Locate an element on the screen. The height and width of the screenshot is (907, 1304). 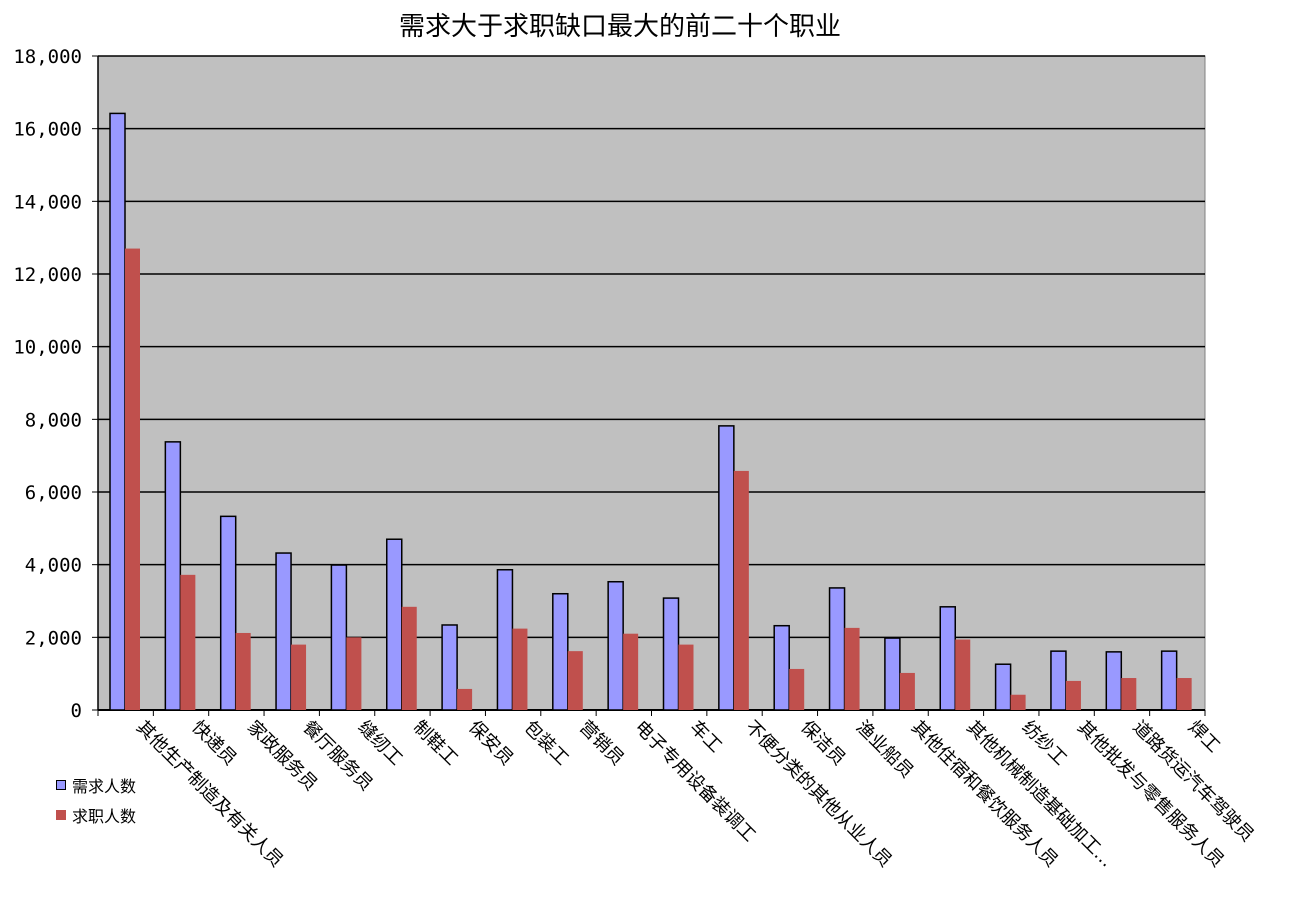
y-tick-label: 4,000 is located at coordinates (53, 566).